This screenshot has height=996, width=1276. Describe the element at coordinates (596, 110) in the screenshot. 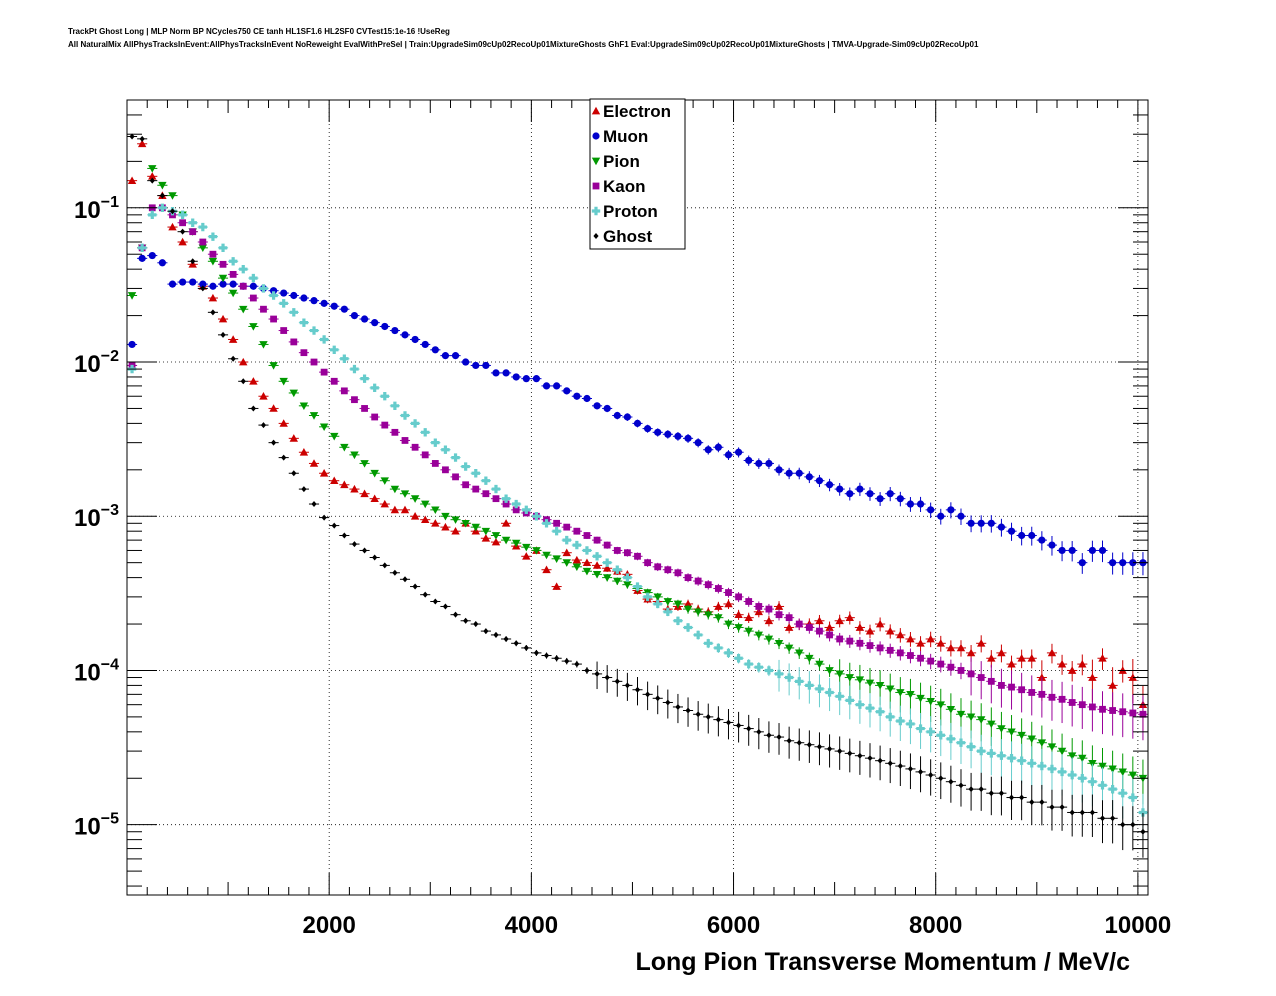

I see `legend-marker-electron` at that location.